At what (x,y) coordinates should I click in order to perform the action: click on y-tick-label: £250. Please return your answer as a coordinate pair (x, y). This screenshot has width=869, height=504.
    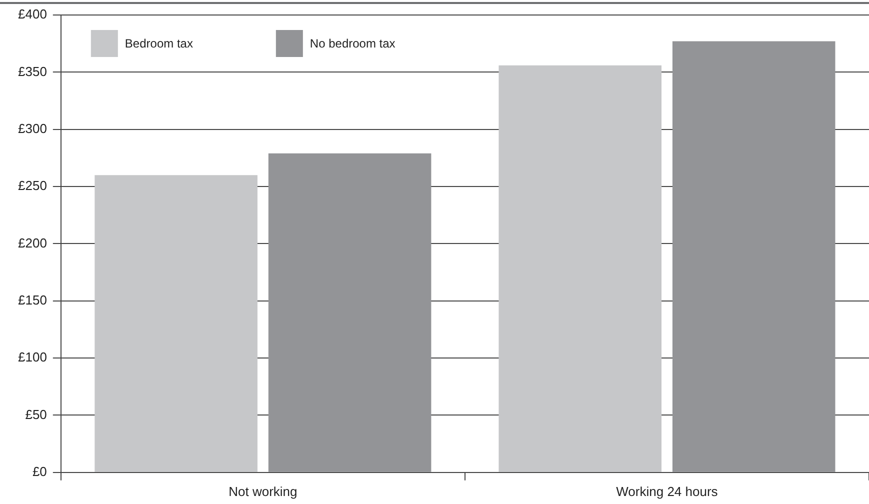
    Looking at the image, I should click on (32, 186).